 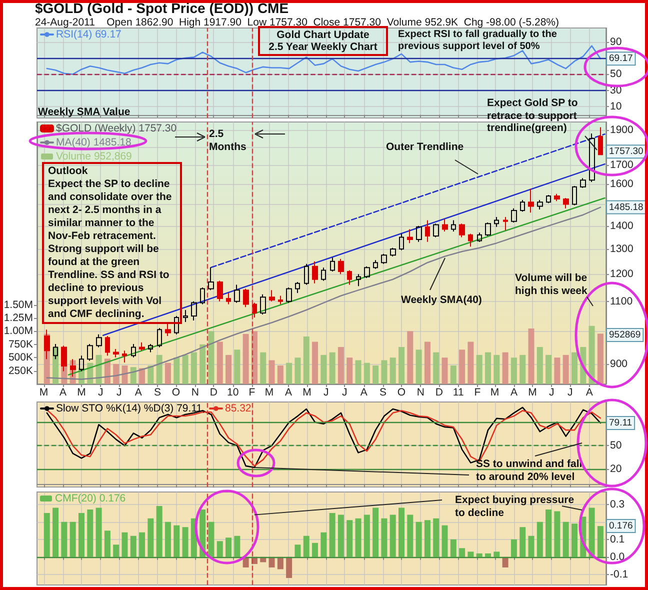 I want to click on y-tick-label: 1600, so click(x=622, y=184).